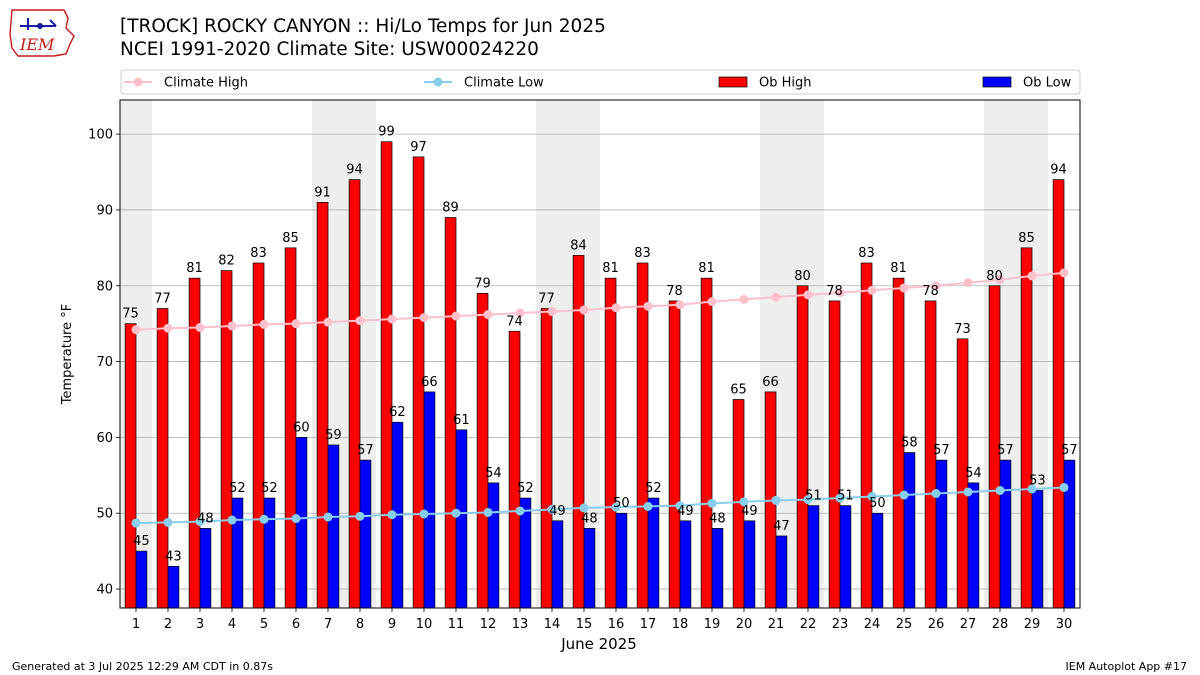 The image size is (1200, 675). Describe the element at coordinates (600, 82) in the screenshot. I see `legend: Climate High Climate Low Ob High Ob Low` at that location.